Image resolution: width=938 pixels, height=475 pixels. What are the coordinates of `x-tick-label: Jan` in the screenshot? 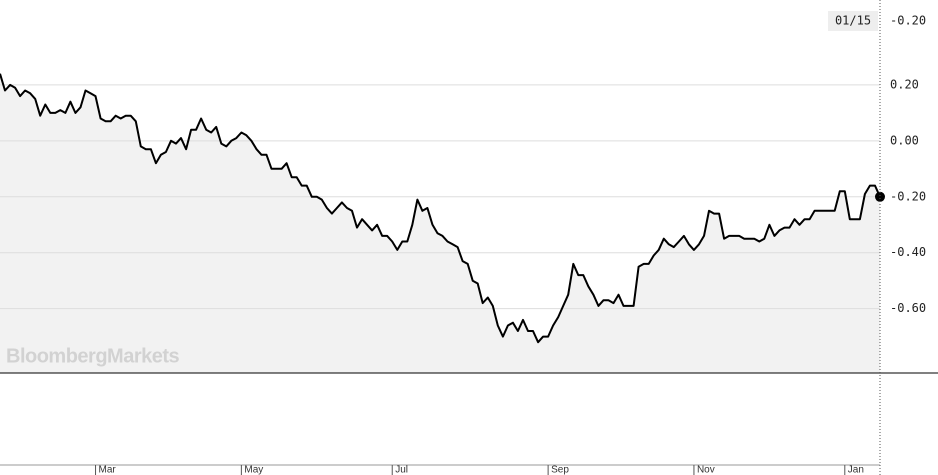 It's located at (856, 470).